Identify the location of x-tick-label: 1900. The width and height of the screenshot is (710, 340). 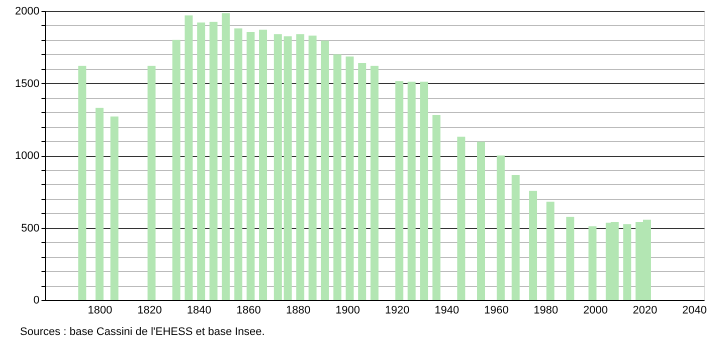
(348, 310).